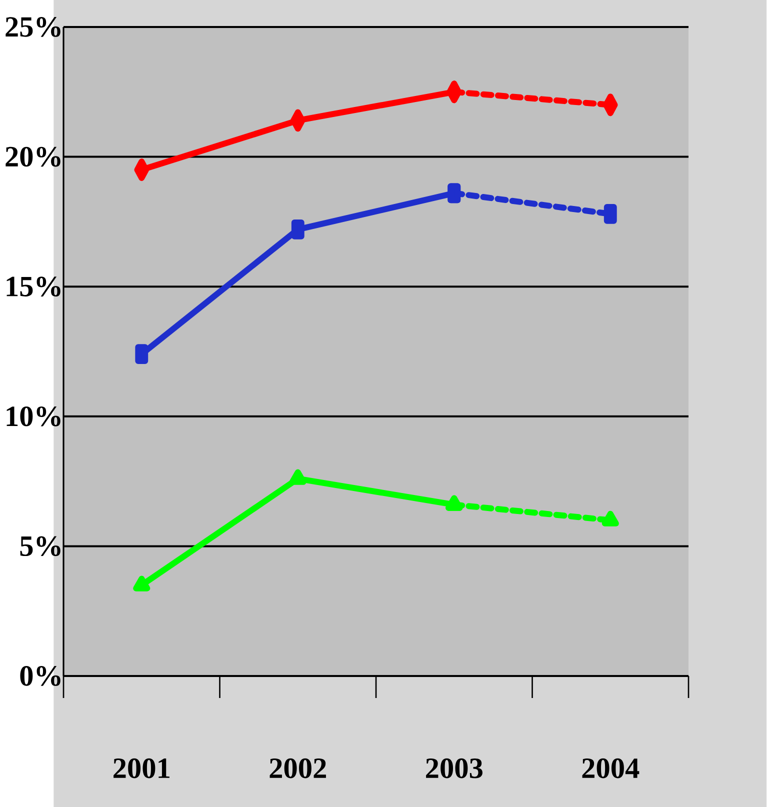 The width and height of the screenshot is (767, 807). I want to click on x-tick-label: 2003, so click(454, 768).